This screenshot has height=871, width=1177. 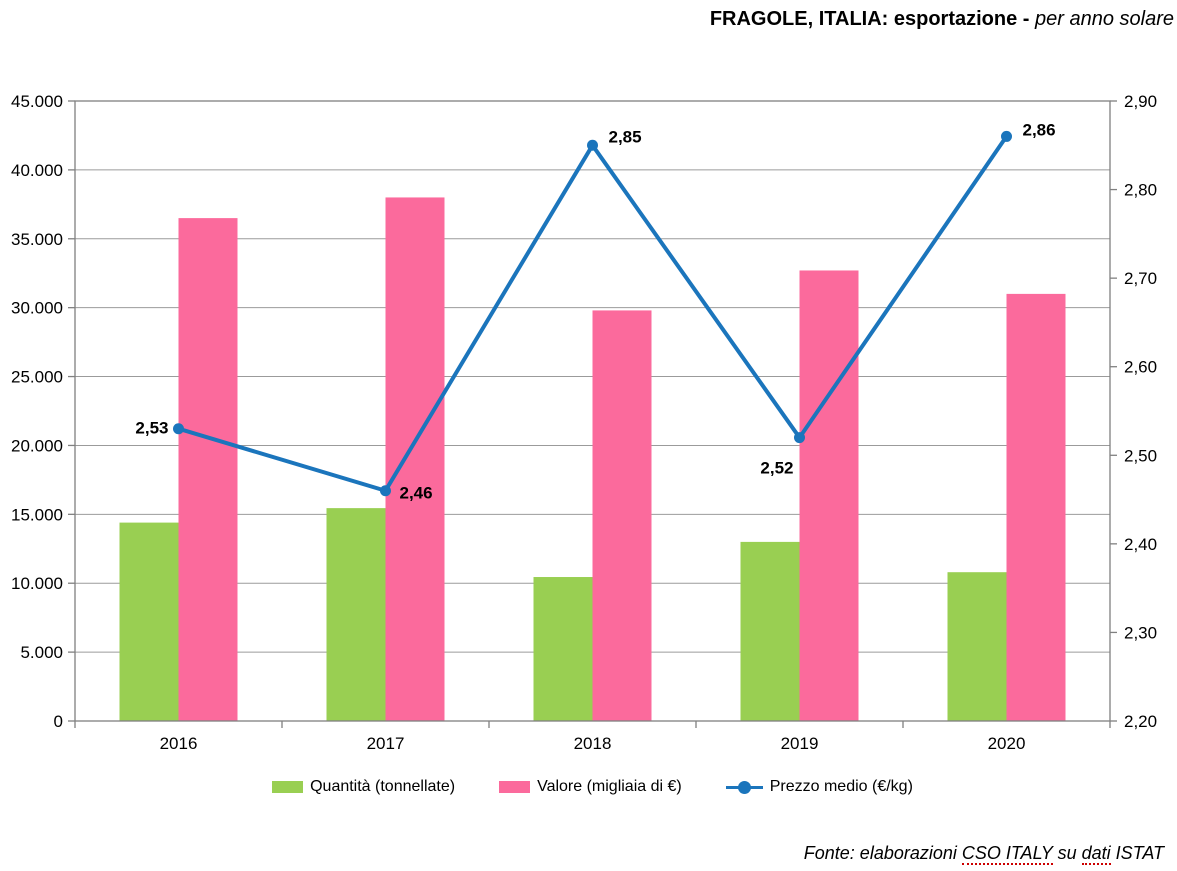 I want to click on left-axis-label: 0, so click(x=58, y=721).